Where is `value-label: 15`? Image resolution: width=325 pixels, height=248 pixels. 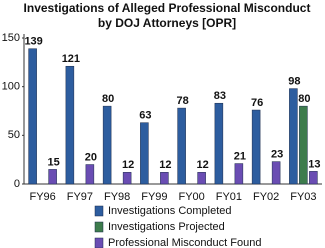 value-label: 15 is located at coordinates (54, 162).